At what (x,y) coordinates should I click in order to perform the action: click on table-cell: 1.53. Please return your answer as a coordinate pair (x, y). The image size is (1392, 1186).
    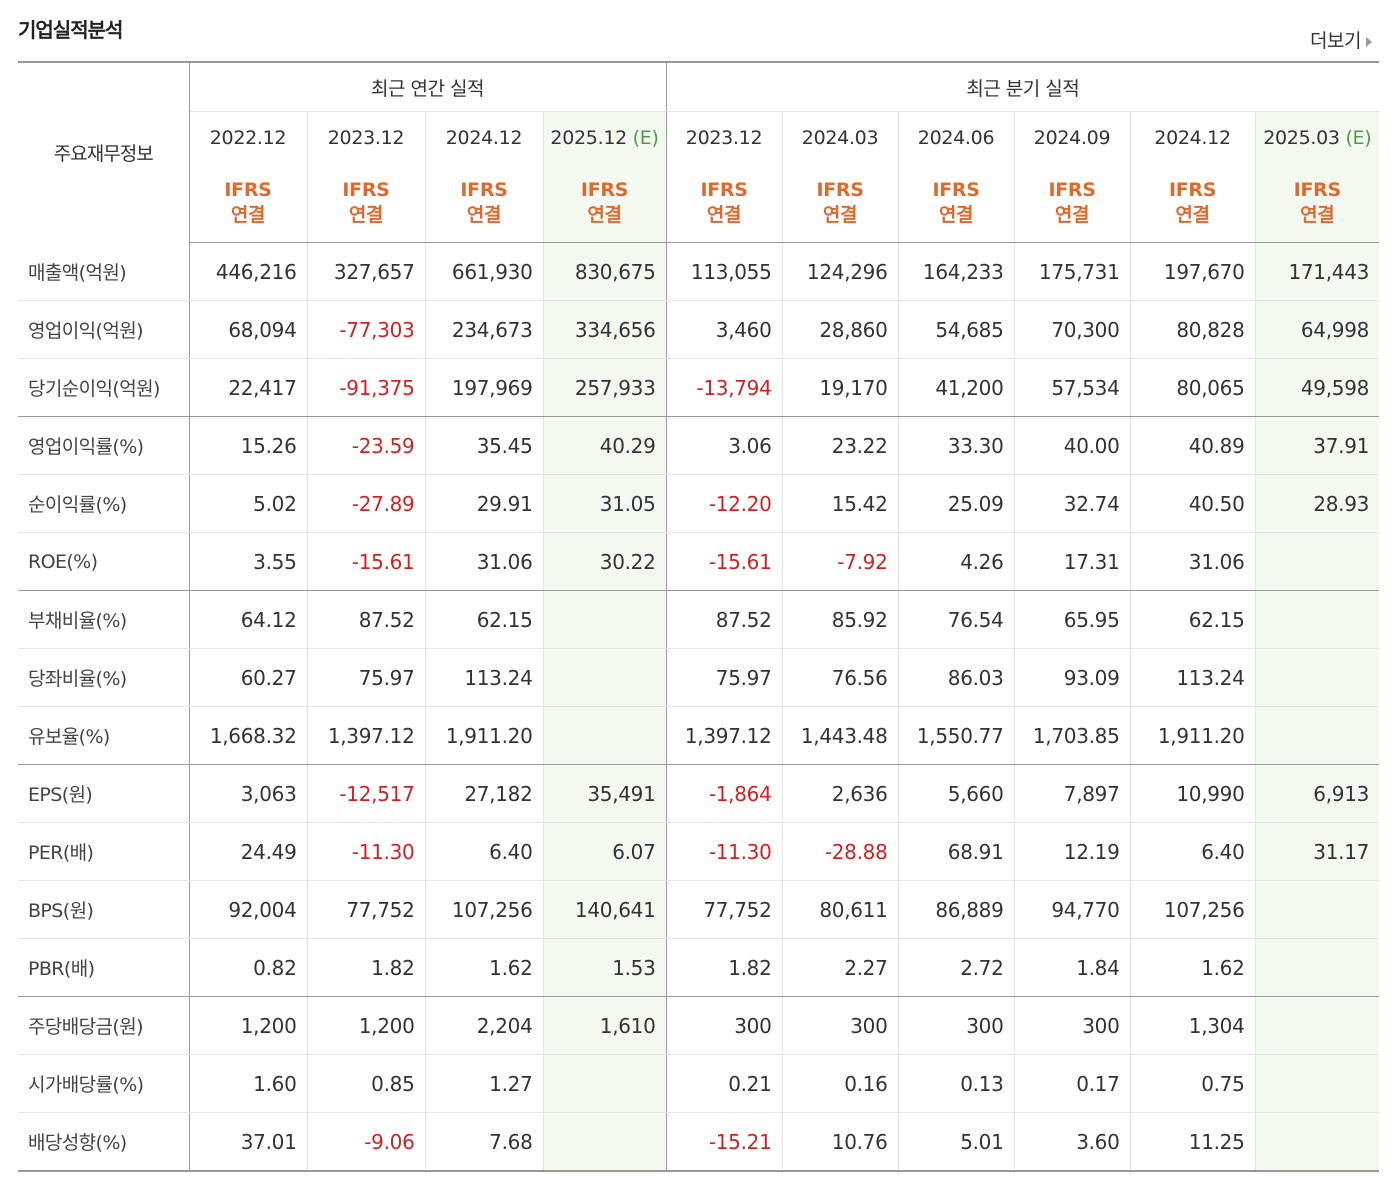
    Looking at the image, I should click on (604, 967).